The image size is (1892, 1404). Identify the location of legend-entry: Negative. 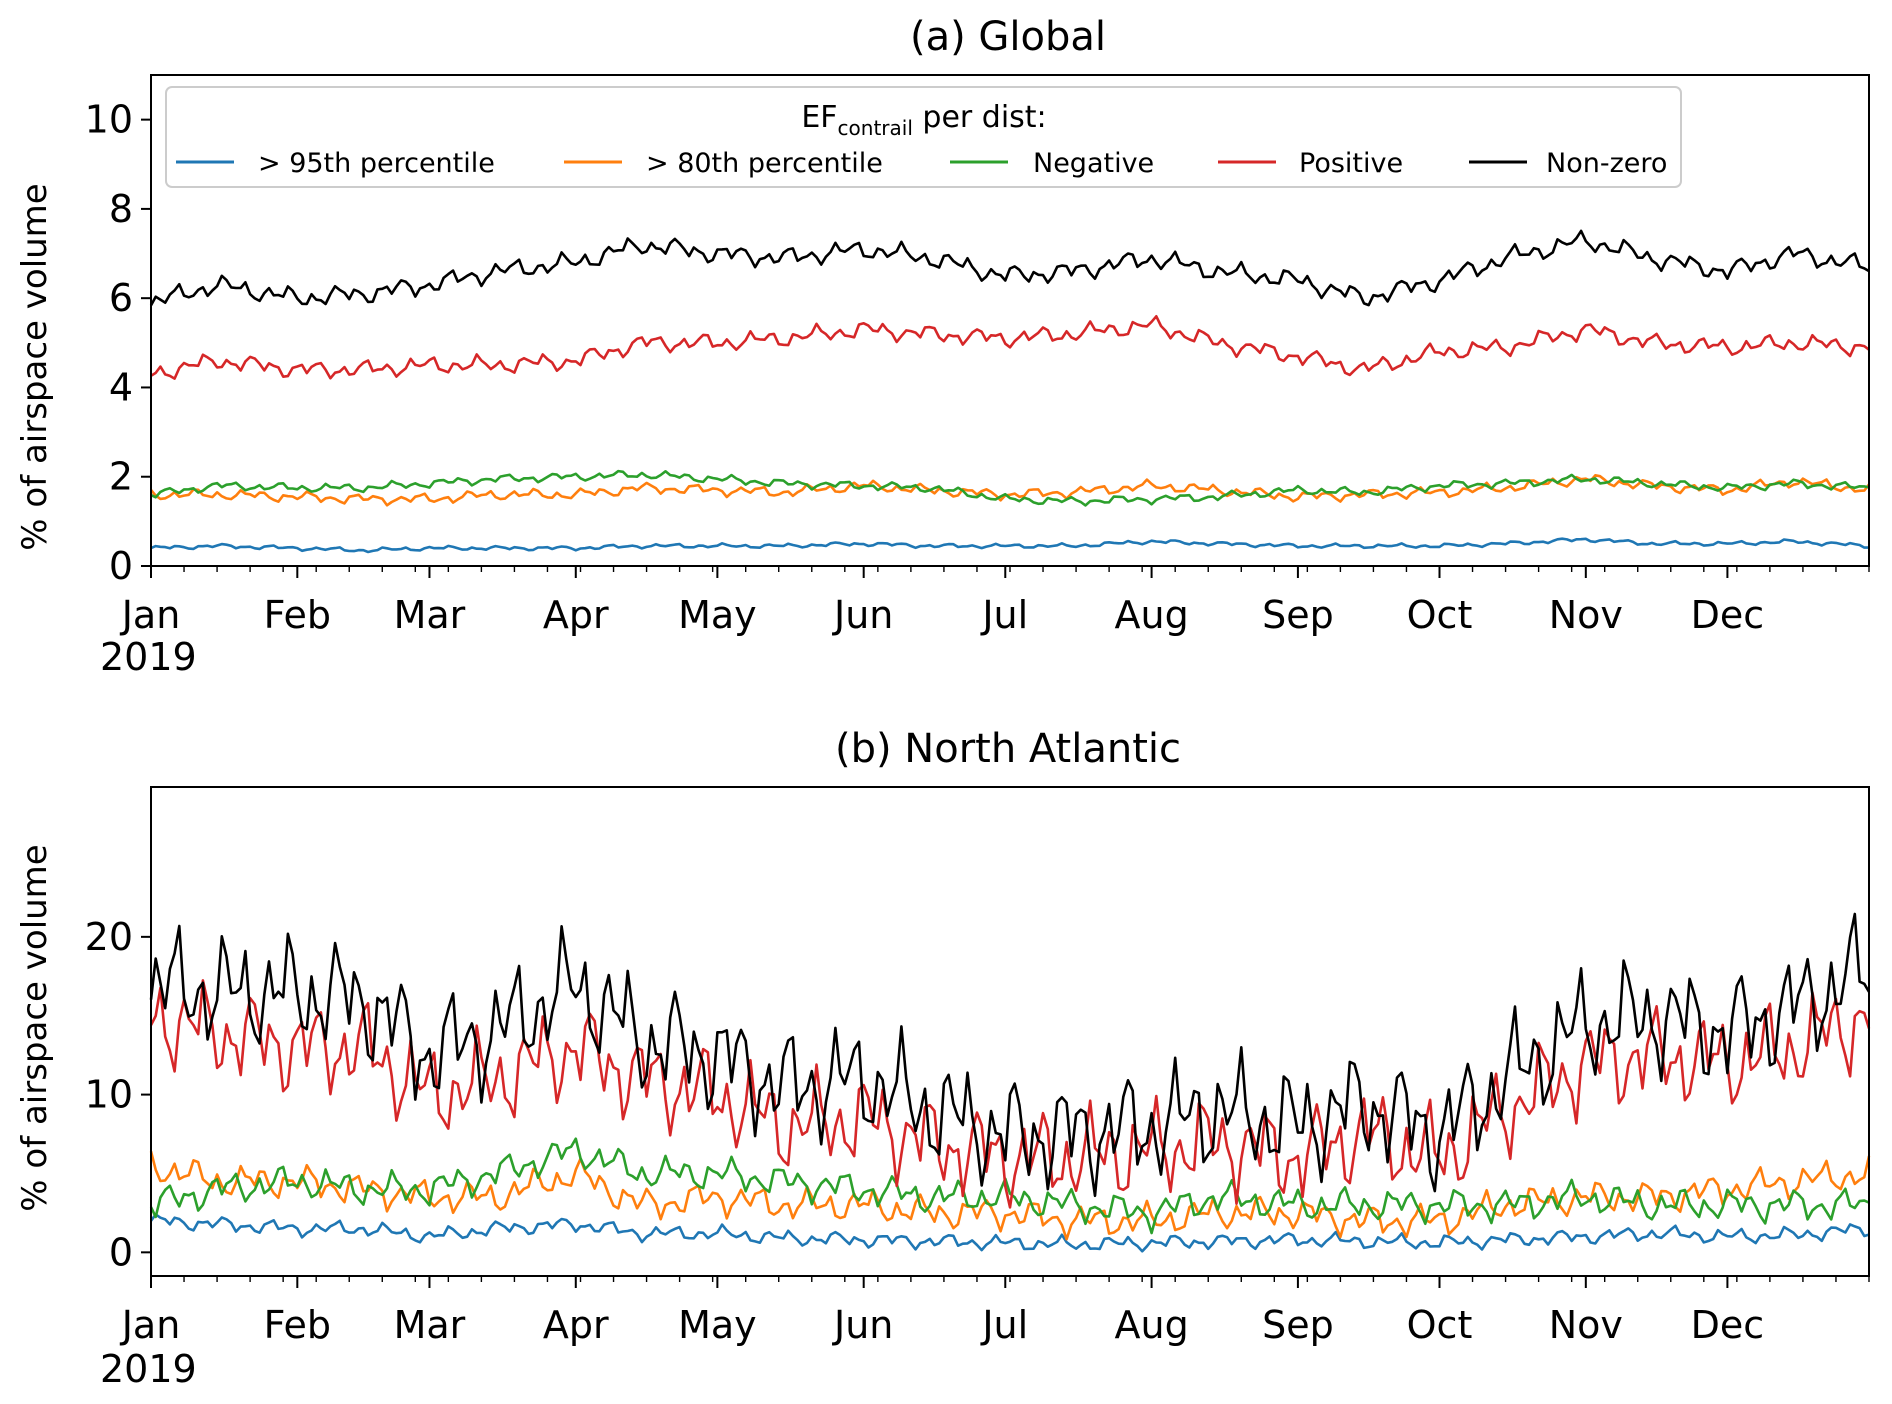
(1052, 163).